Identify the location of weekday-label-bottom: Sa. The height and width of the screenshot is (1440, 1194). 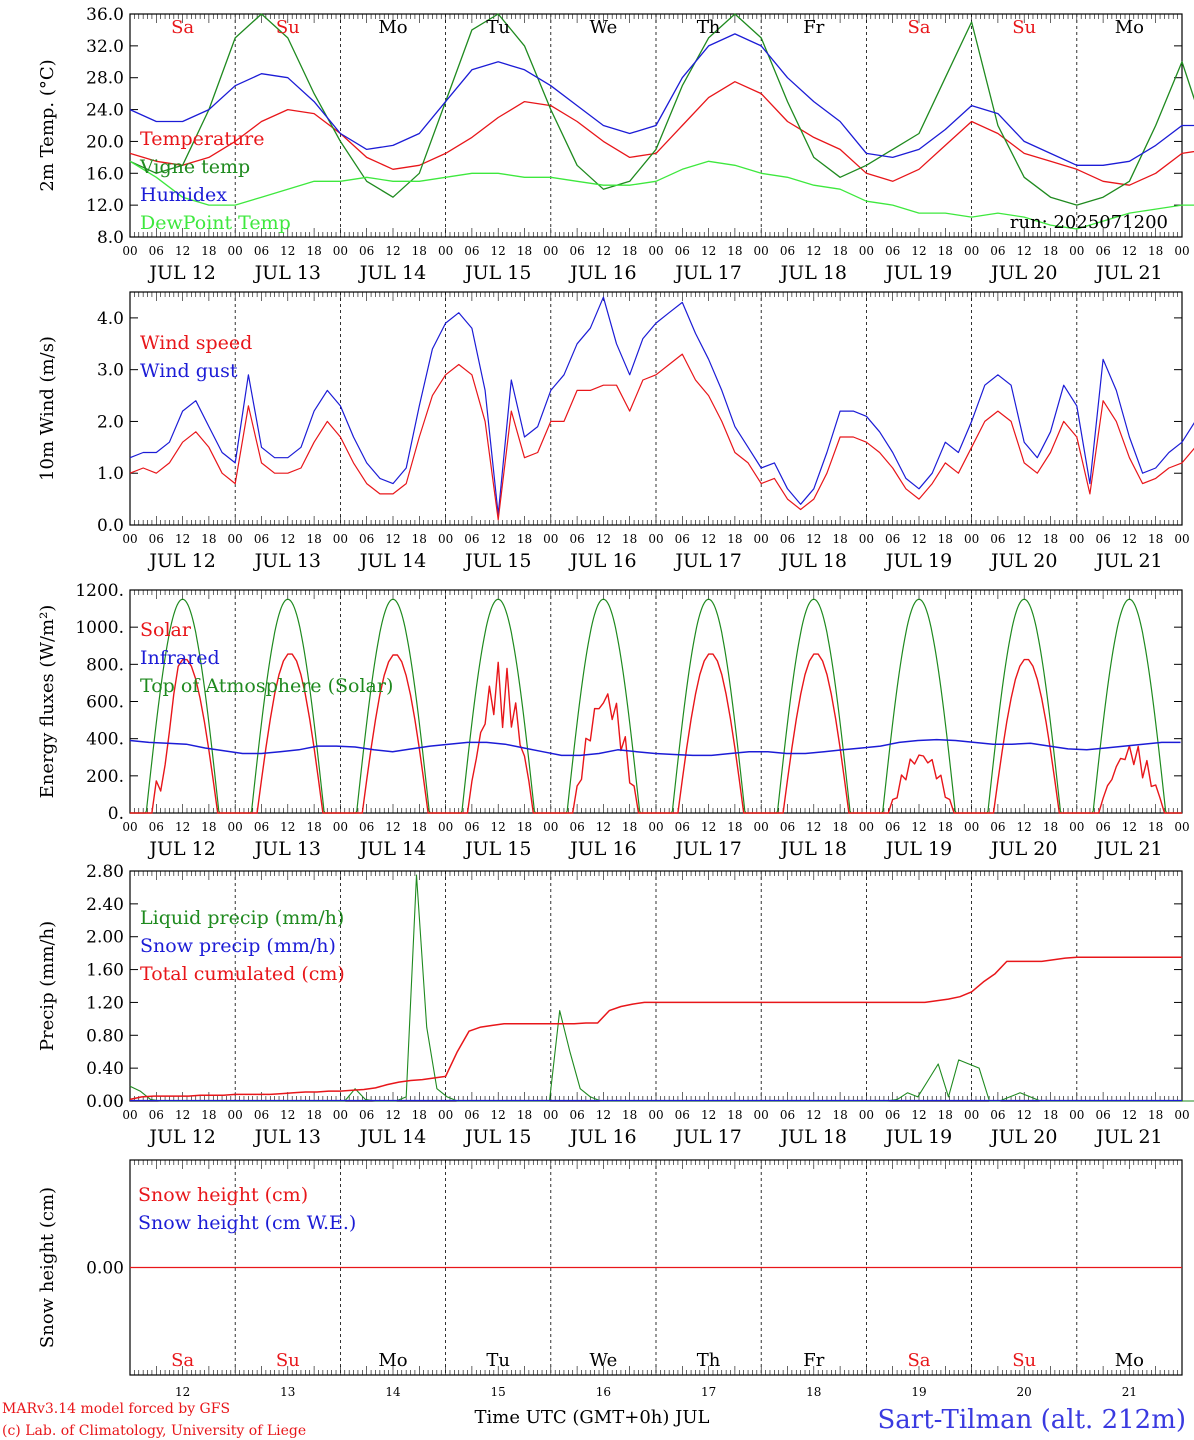
(918, 1360).